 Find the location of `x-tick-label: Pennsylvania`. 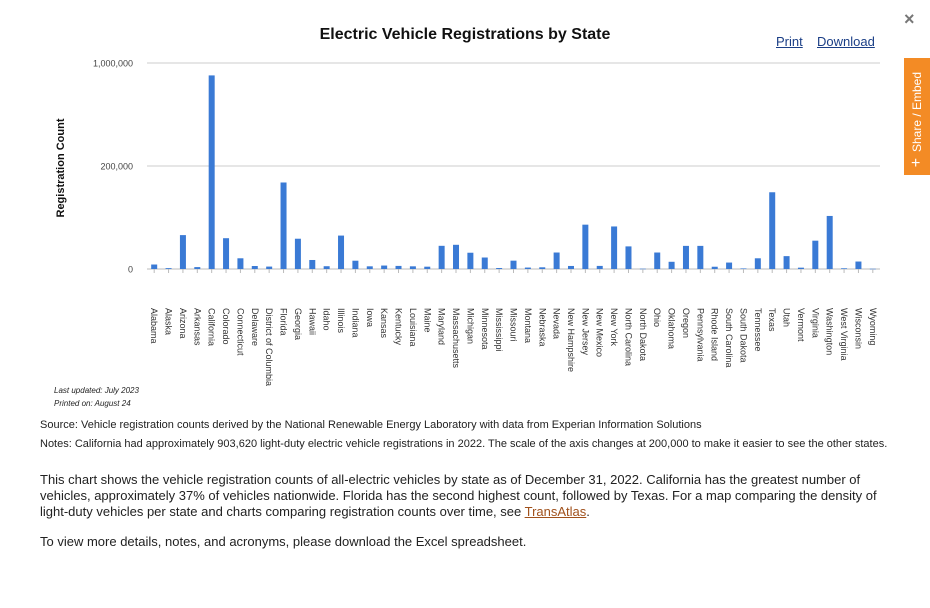

x-tick-label: Pennsylvania is located at coordinates (700, 335).